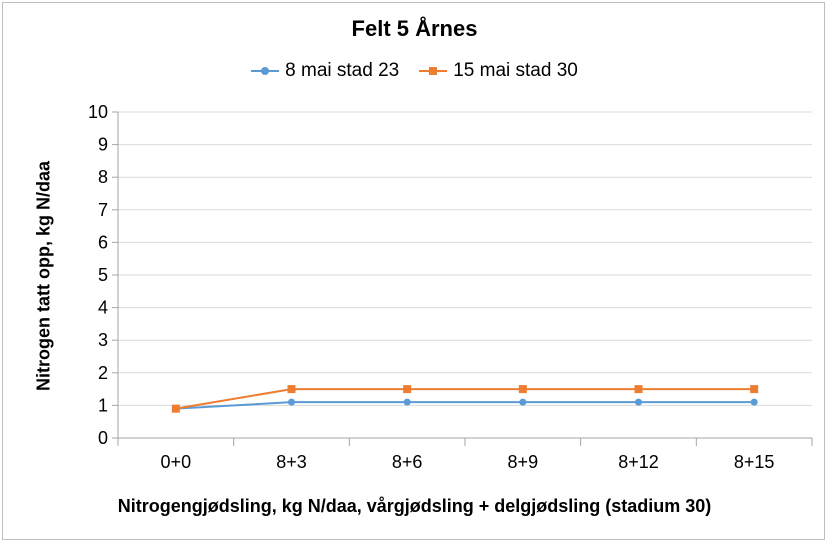 This screenshot has width=829, height=544. What do you see at coordinates (103, 242) in the screenshot?
I see `y-tick-label: 6` at bounding box center [103, 242].